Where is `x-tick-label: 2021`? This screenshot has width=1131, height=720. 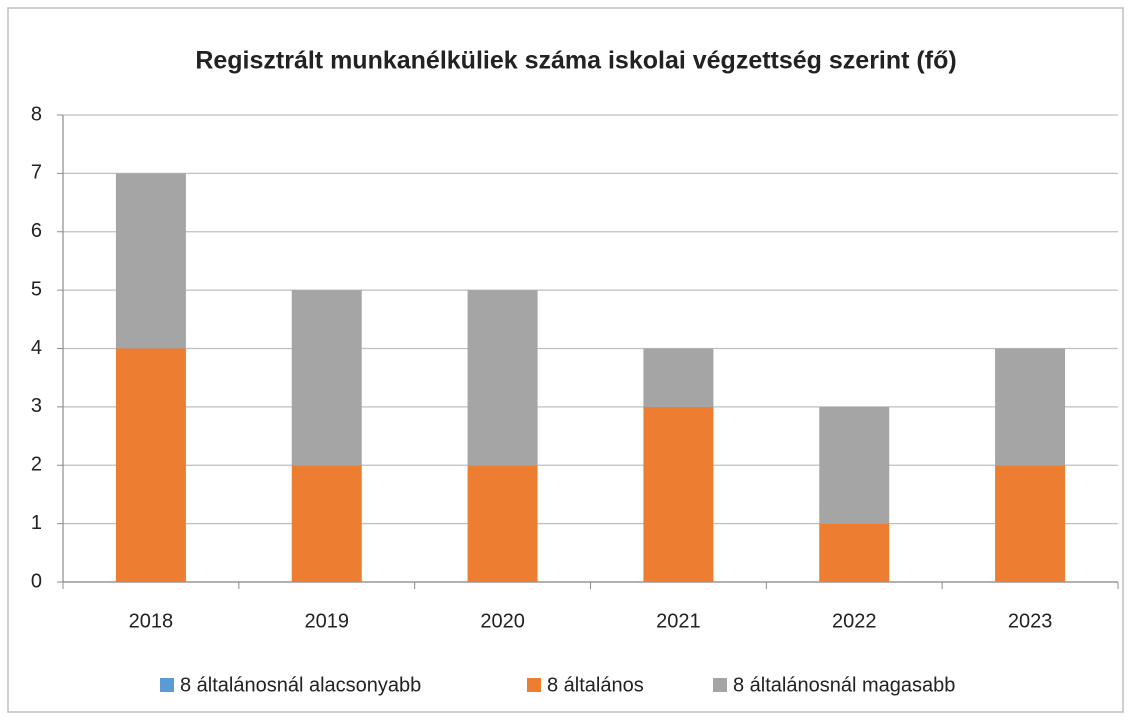
x-tick-label: 2021 is located at coordinates (678, 621).